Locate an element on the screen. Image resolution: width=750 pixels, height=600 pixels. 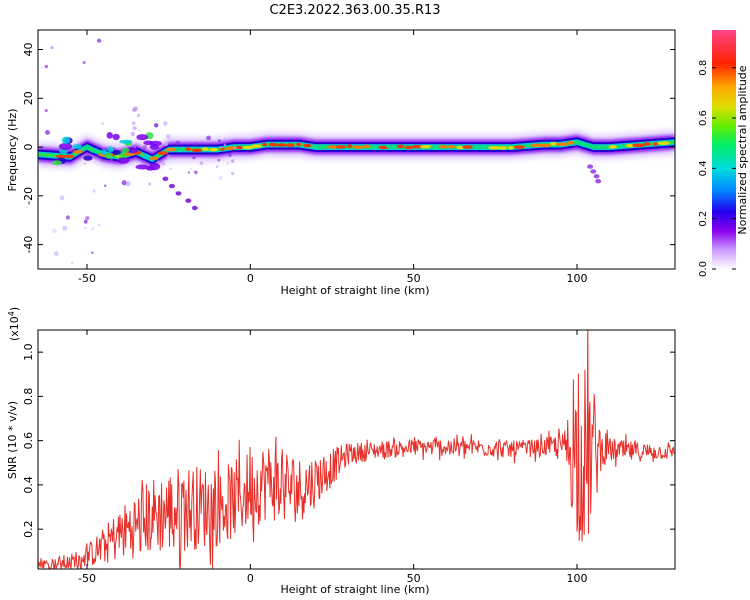
y-tick-label: 40 is located at coordinates (28, 50).